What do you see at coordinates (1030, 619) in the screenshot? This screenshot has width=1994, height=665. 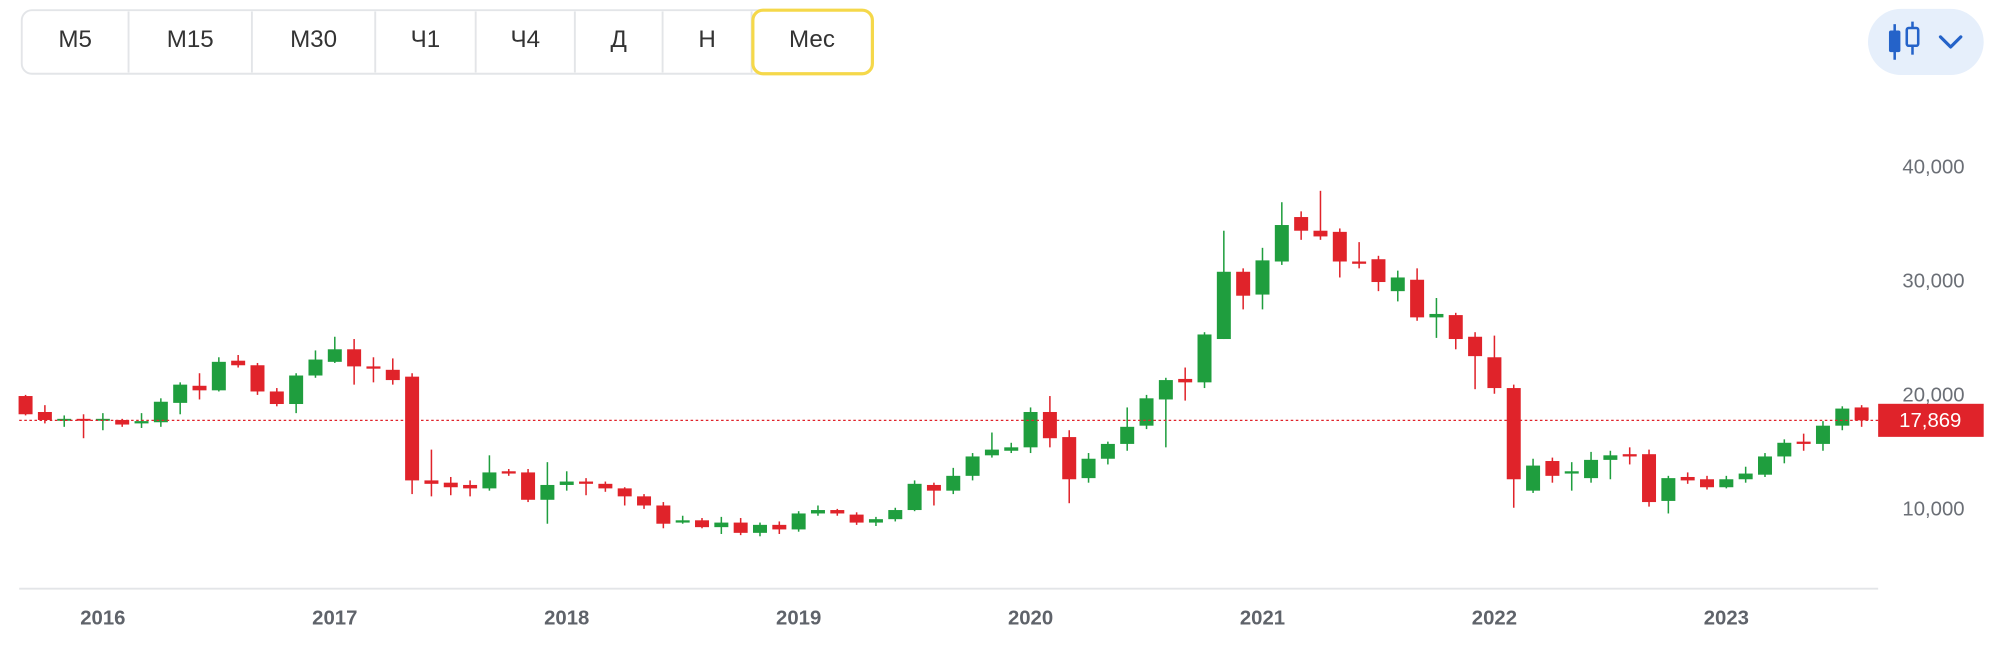 I see `x-tick-label: 2020` at bounding box center [1030, 619].